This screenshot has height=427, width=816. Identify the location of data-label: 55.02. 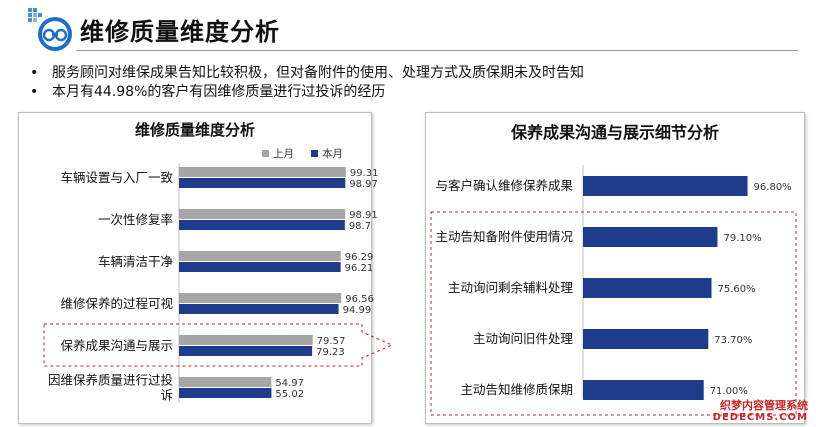
(289, 394).